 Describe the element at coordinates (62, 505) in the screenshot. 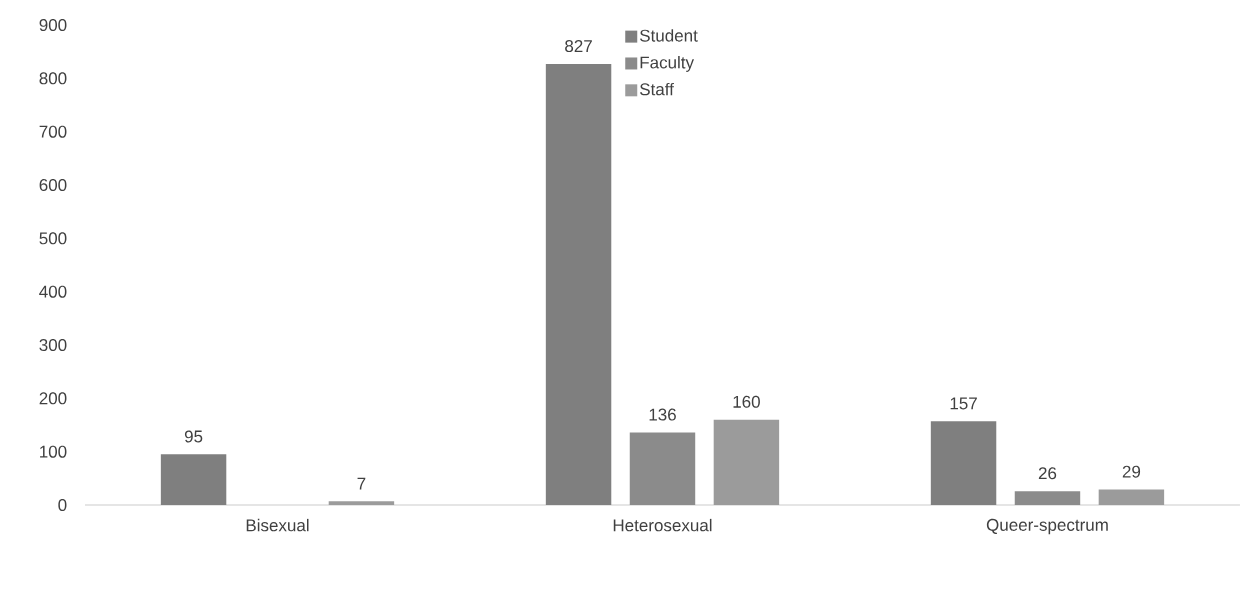

I see `y-tick-label: 0` at that location.